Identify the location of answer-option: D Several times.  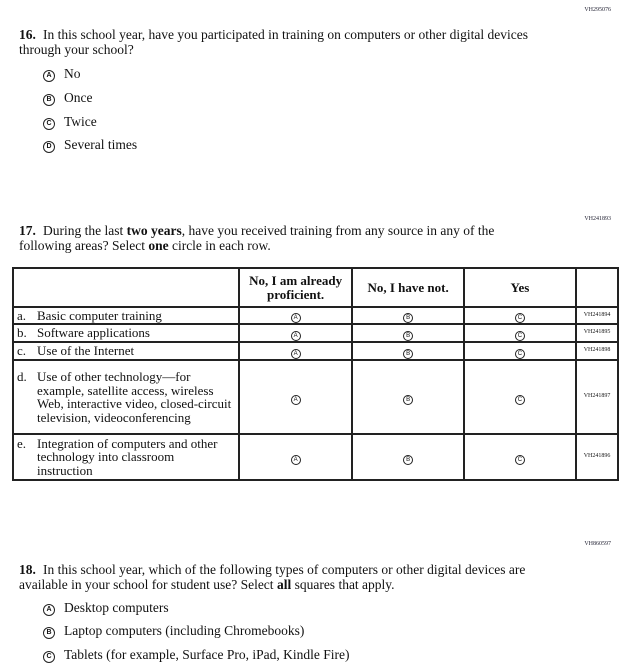
(90, 145).